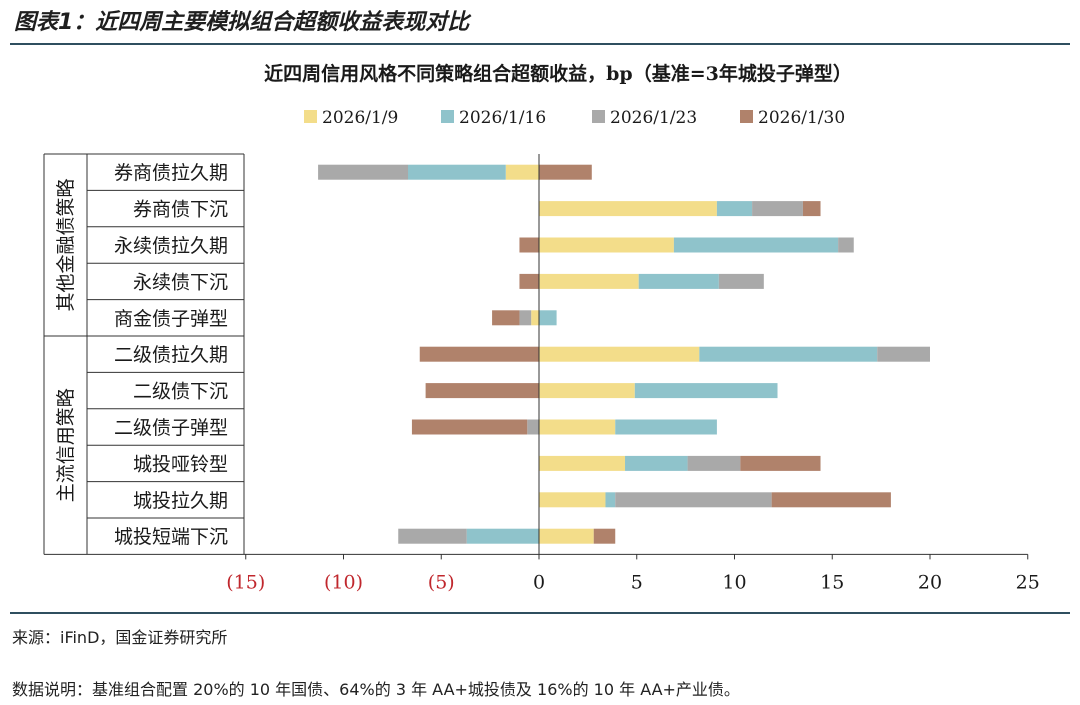  I want to click on legend-label: 2026/1/16, so click(502, 118).